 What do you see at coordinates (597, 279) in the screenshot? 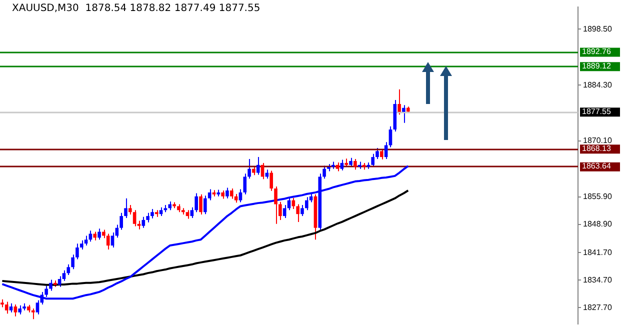
I see `y-tick-label: 1834.70` at bounding box center [597, 279].